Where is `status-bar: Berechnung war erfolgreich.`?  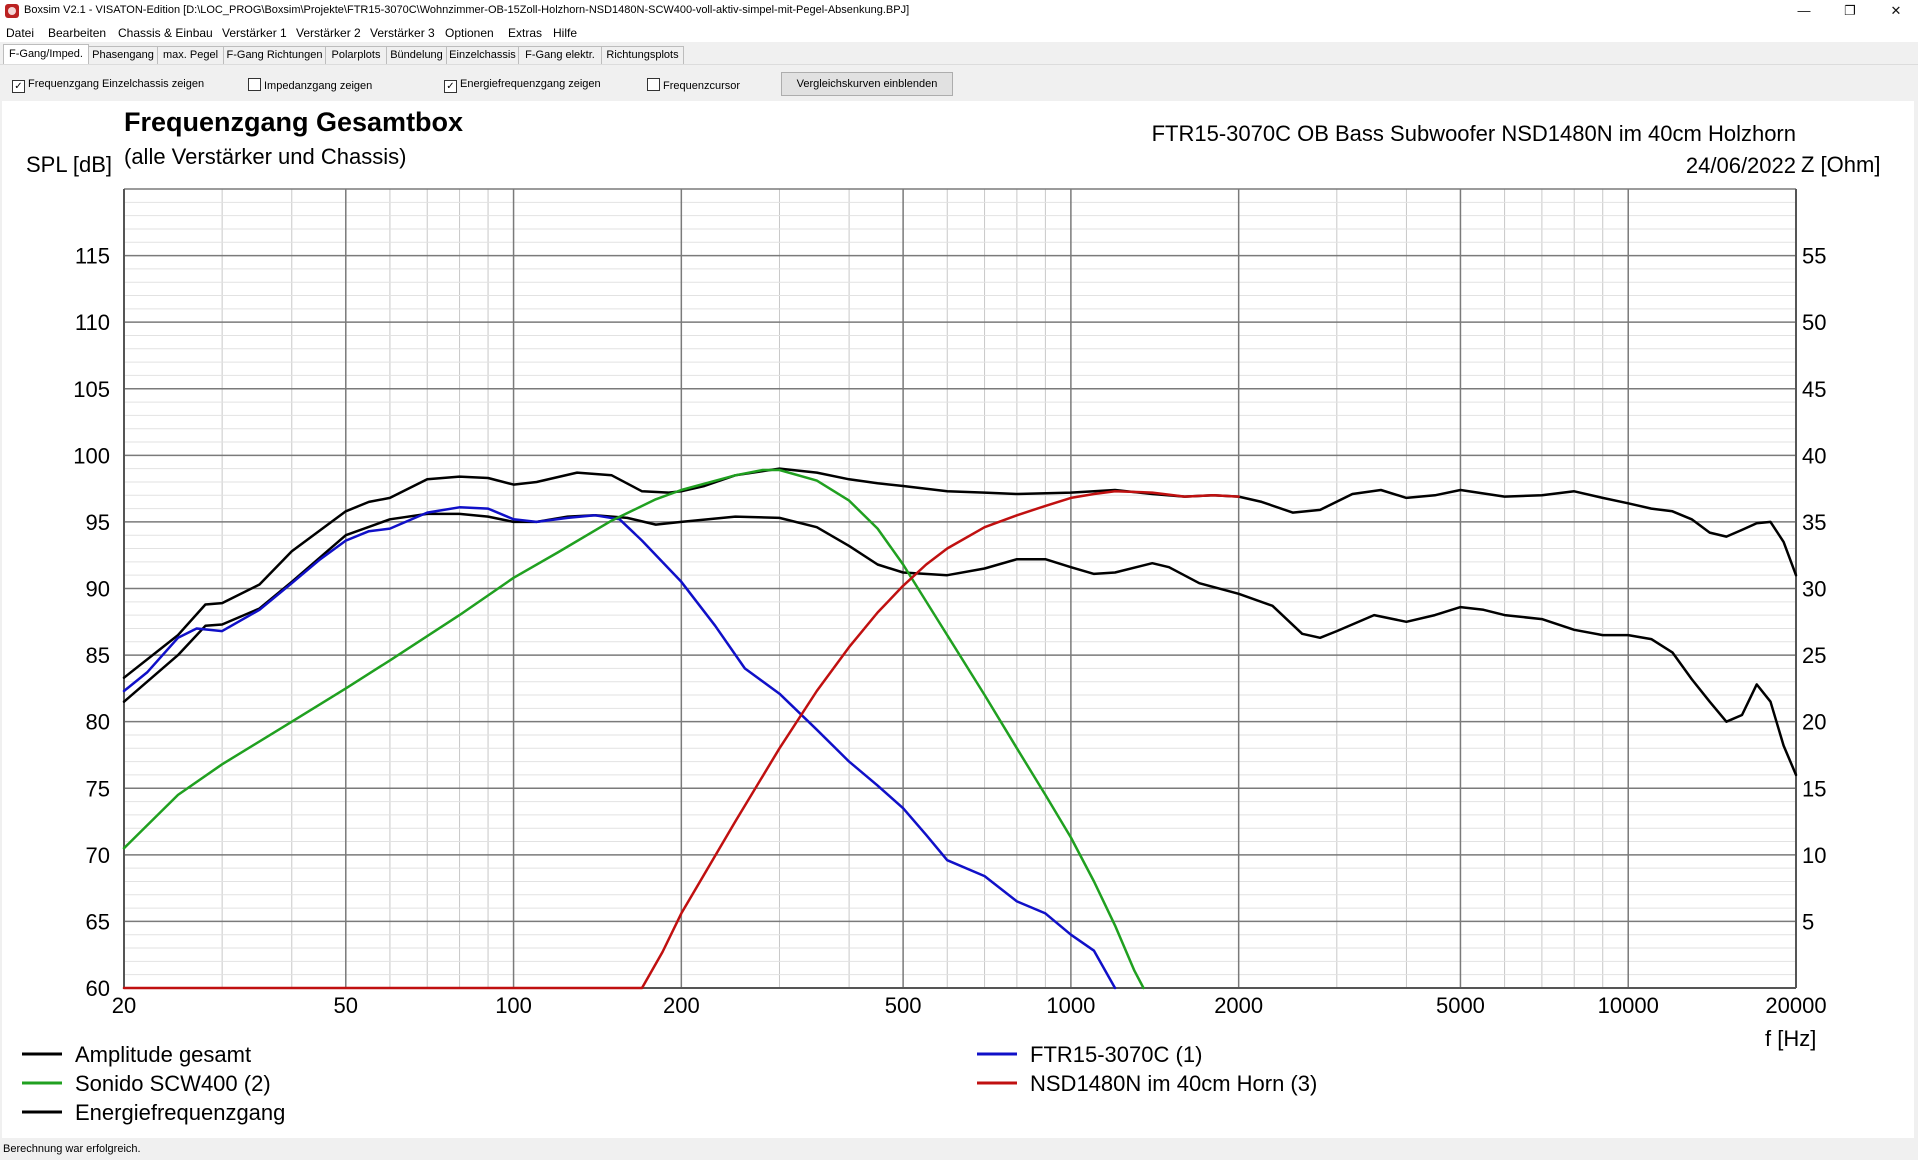
status-bar: Berechnung war erfolgreich. is located at coordinates (959, 1149).